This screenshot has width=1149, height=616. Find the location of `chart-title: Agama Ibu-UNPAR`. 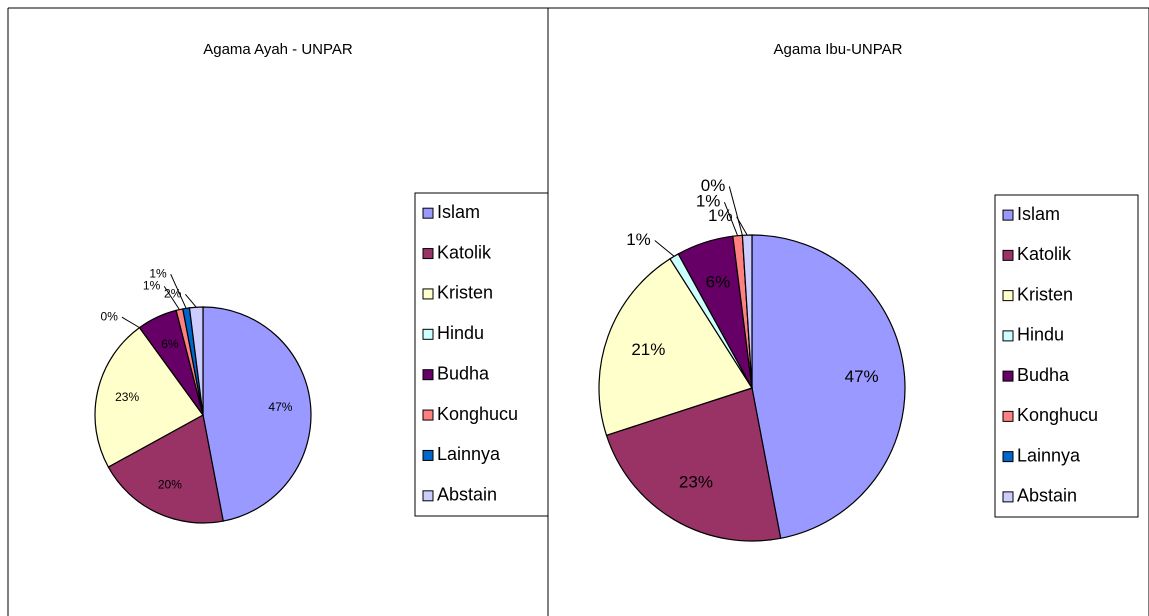

chart-title: Agama Ibu-UNPAR is located at coordinates (838, 49).